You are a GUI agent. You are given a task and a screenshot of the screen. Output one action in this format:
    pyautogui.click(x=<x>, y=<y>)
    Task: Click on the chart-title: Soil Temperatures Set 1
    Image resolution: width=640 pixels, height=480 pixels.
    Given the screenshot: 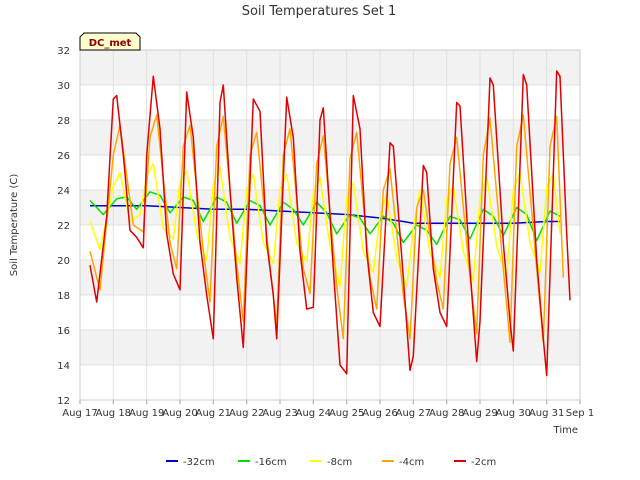 What is the action you would take?
    pyautogui.click(x=319, y=11)
    